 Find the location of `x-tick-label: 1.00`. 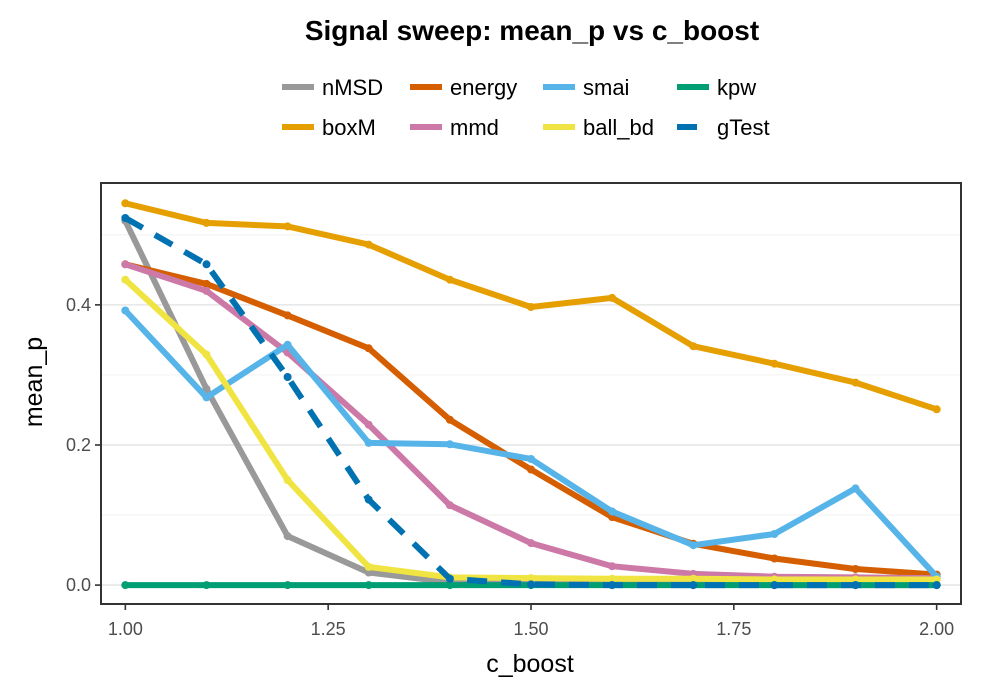

x-tick-label: 1.00 is located at coordinates (125, 629).